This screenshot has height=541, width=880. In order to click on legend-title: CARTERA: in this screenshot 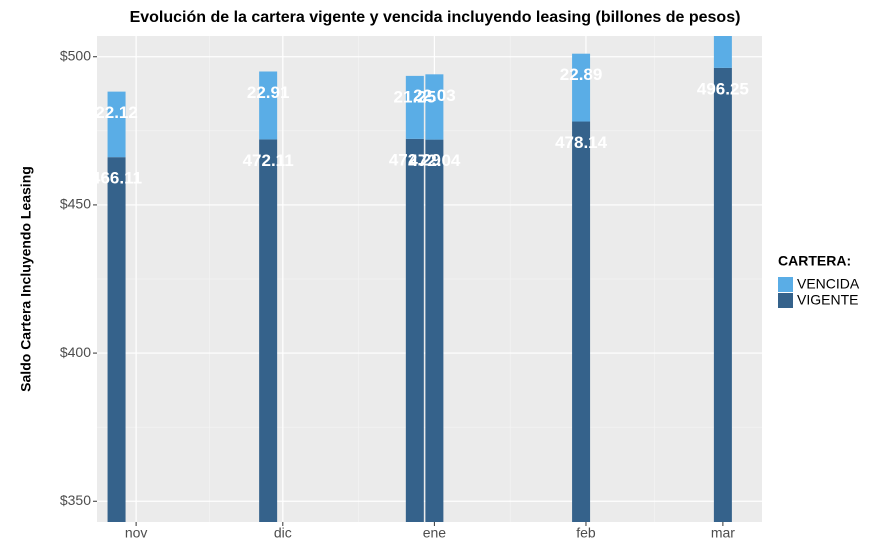, I will do `click(814, 261)`.